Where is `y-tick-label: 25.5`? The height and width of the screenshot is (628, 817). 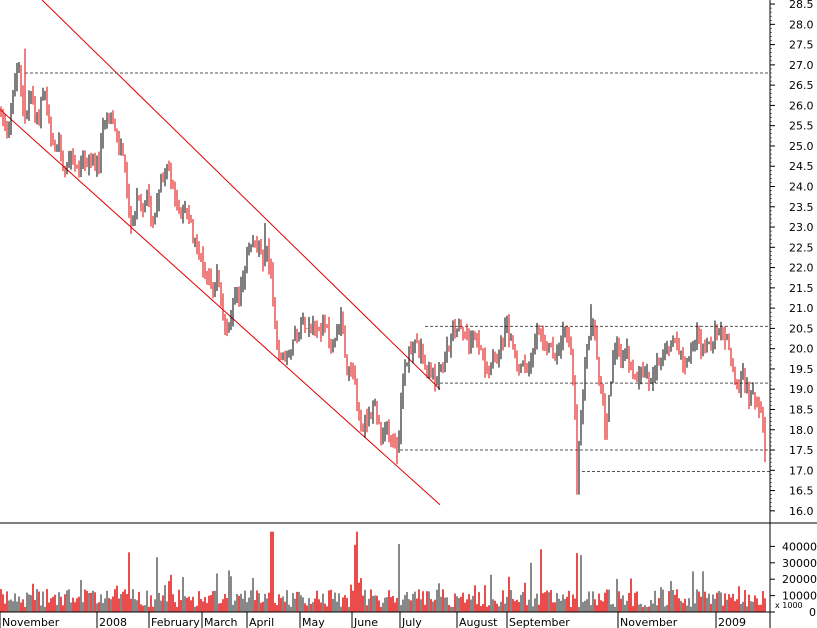
y-tick-label: 25.5 is located at coordinates (801, 126).